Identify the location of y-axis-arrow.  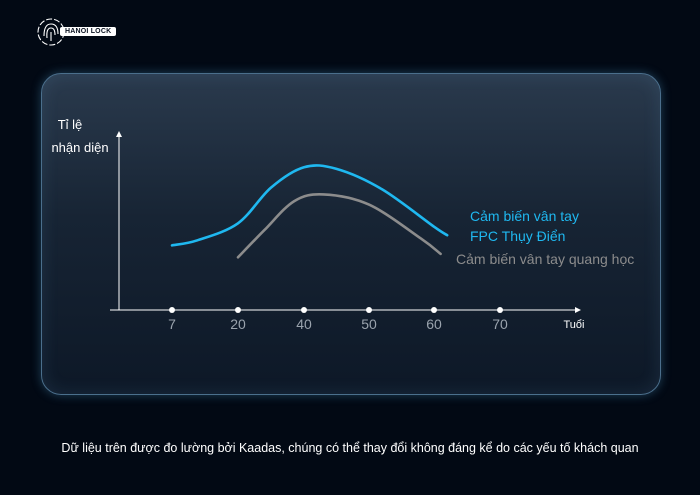
(119, 134).